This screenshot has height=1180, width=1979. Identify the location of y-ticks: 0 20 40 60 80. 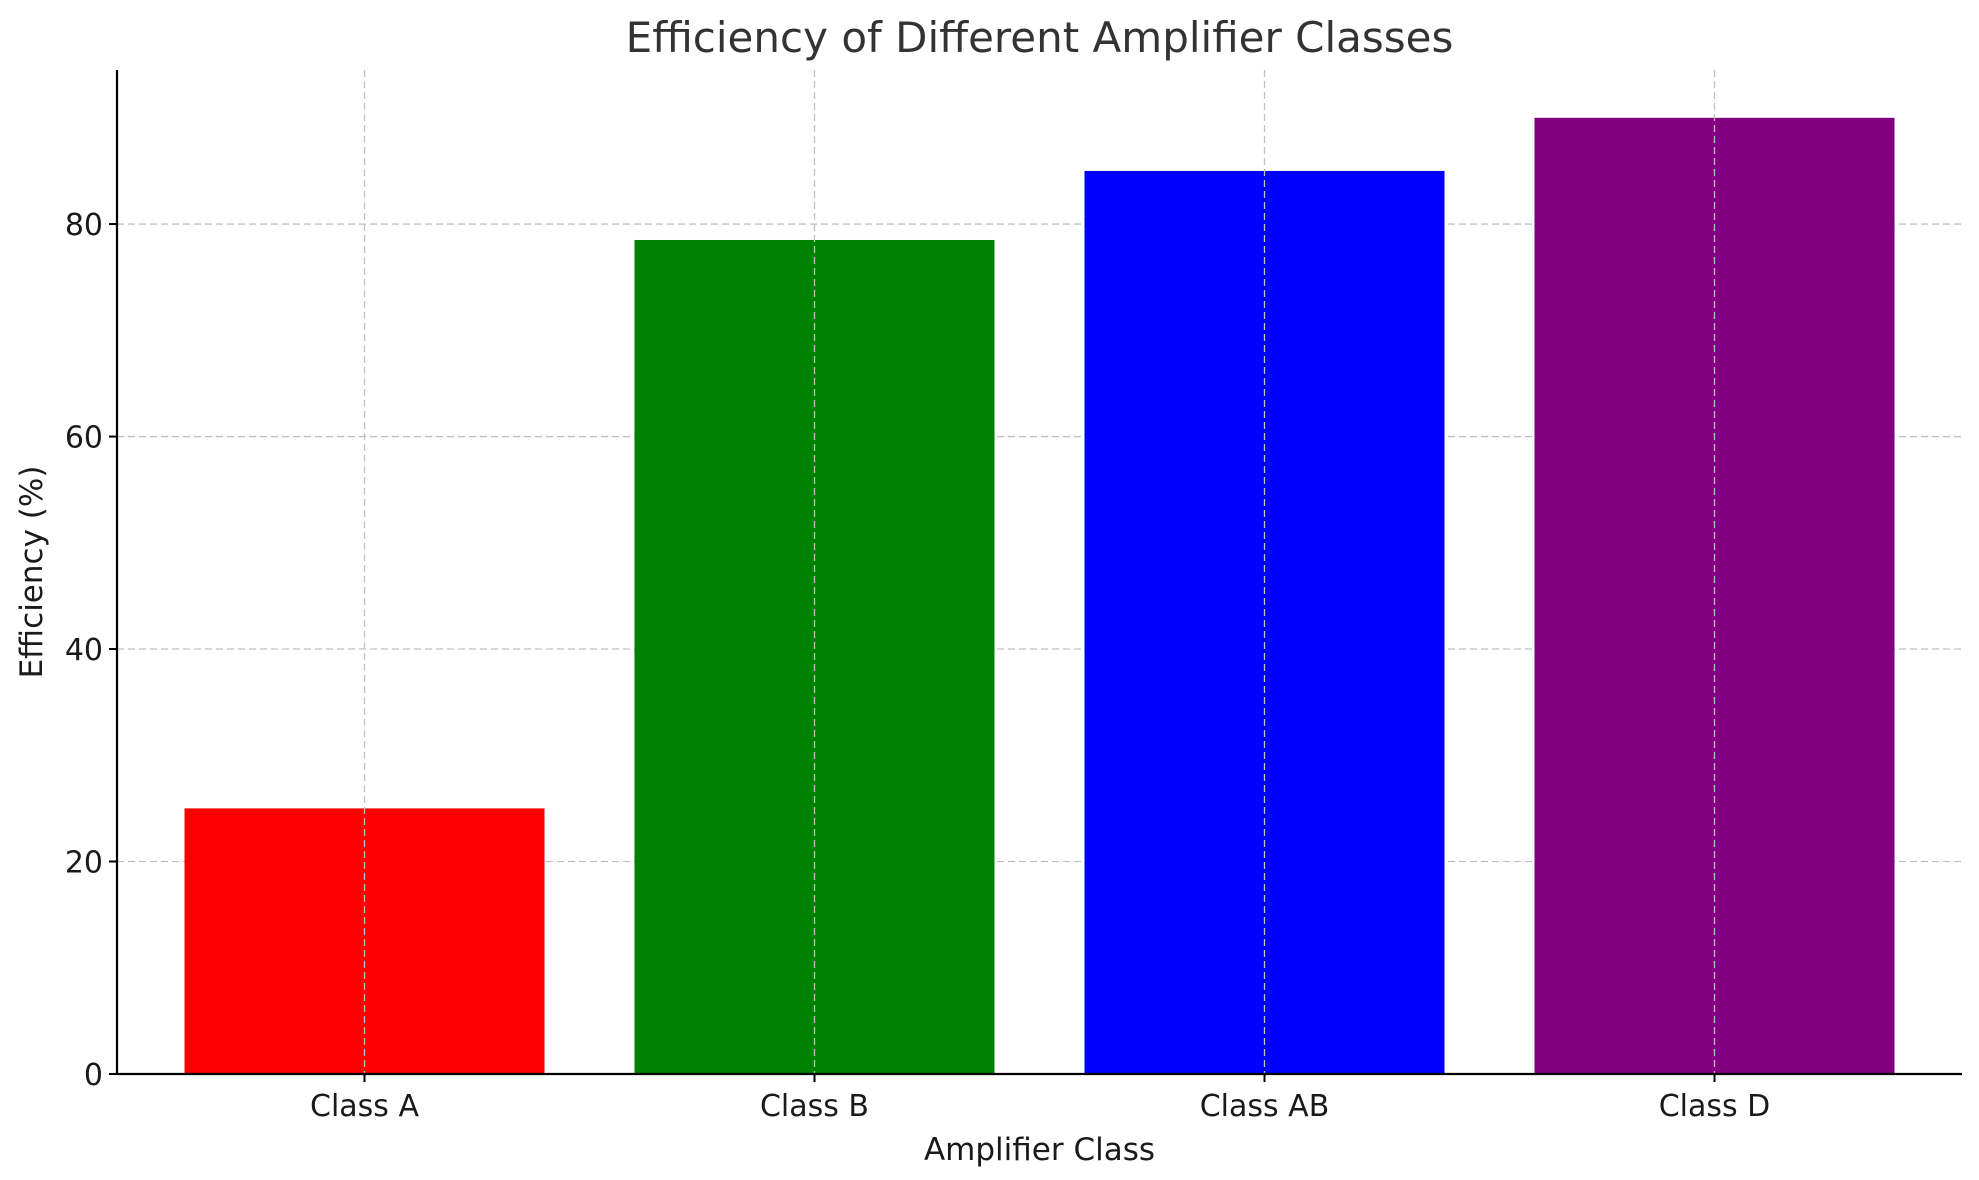
(91, 650).